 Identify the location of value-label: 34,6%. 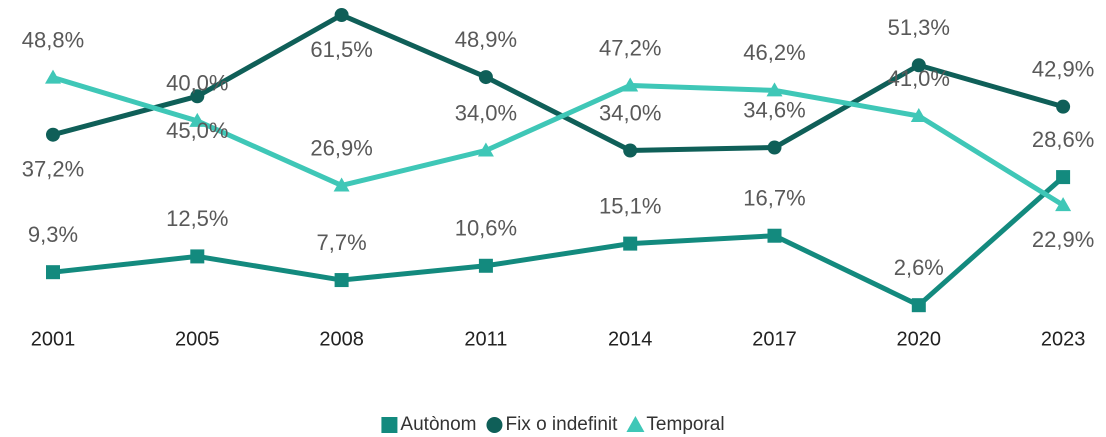
(774, 109).